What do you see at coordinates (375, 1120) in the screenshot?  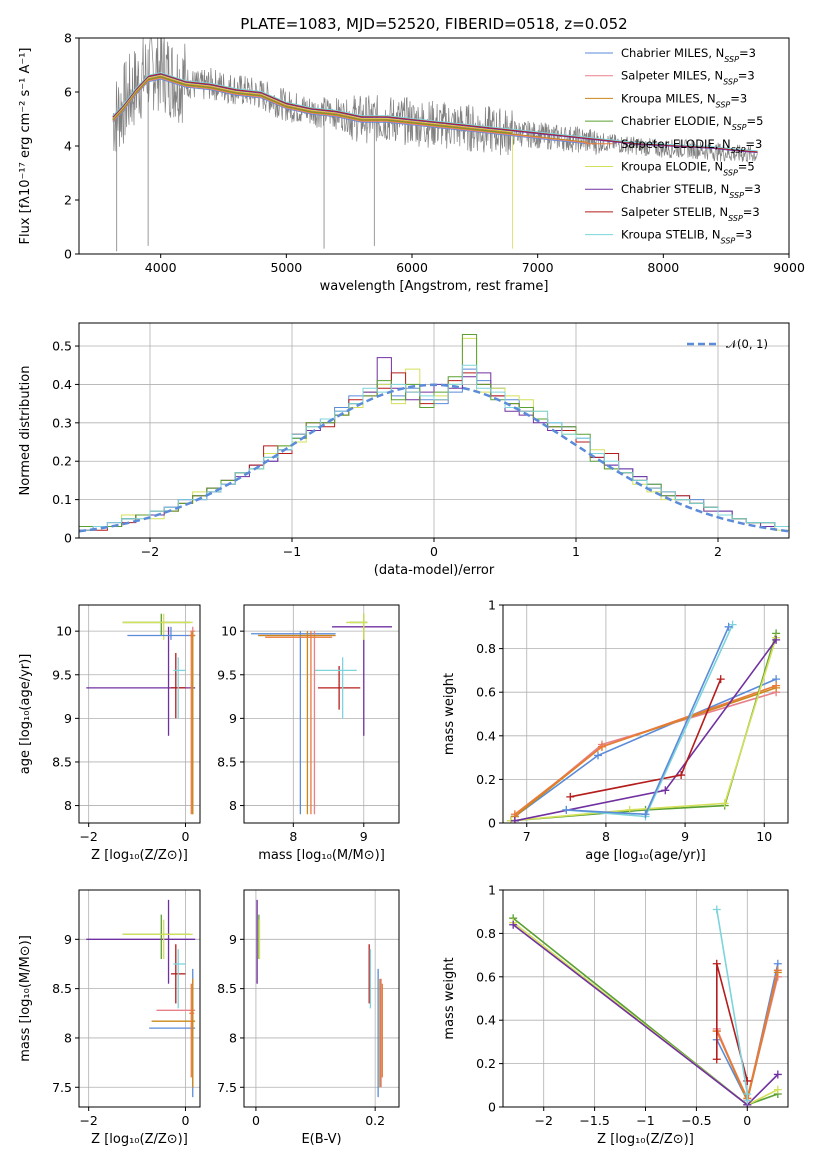 I see `x-tick-label: 0.2` at bounding box center [375, 1120].